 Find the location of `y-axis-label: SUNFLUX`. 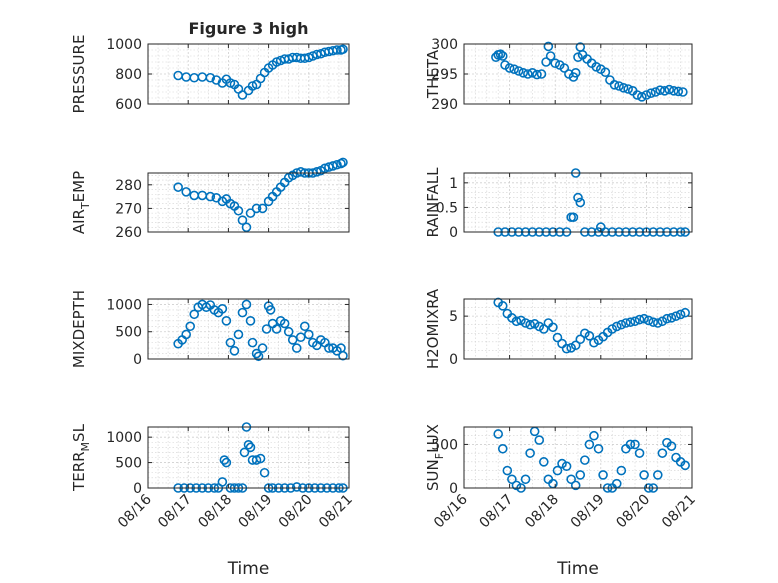

y-axis-label: SUNFLUX is located at coordinates (435, 457).